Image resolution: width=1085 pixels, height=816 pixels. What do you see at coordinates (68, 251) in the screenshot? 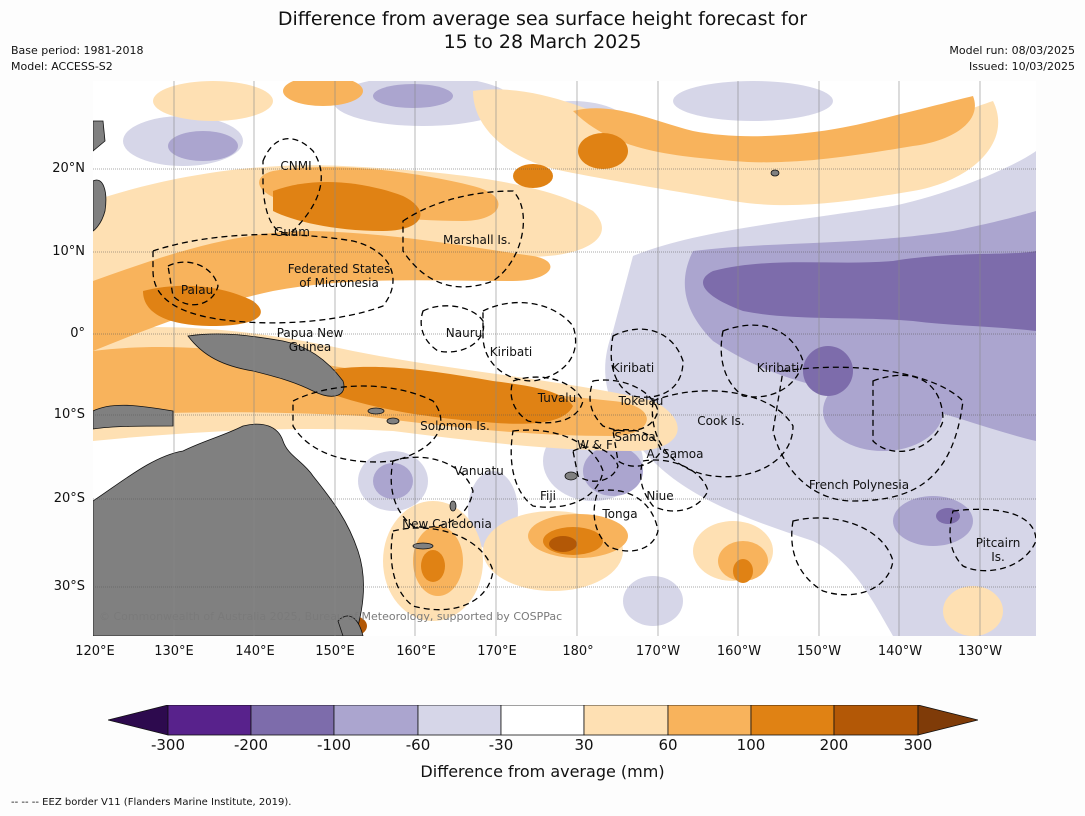
I see `lat-label-10n: 10°N` at bounding box center [68, 251].